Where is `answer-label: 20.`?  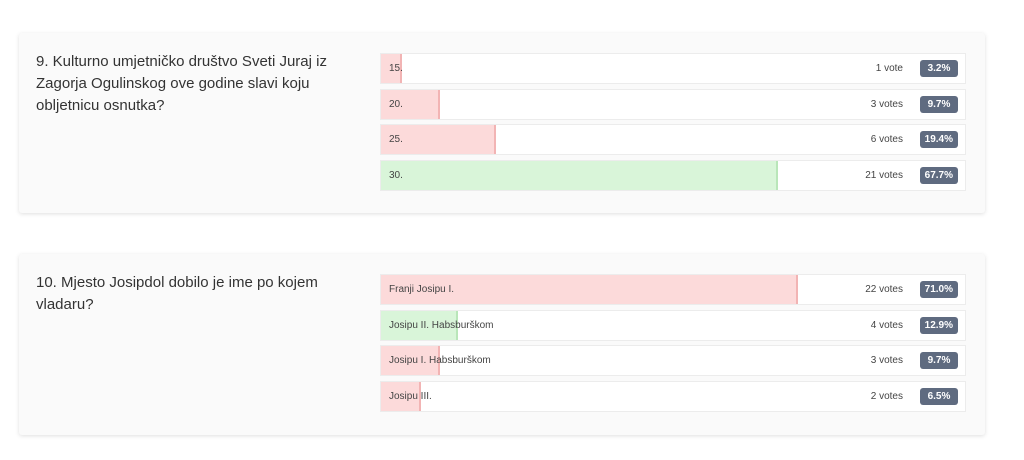 answer-label: 20. is located at coordinates (396, 104).